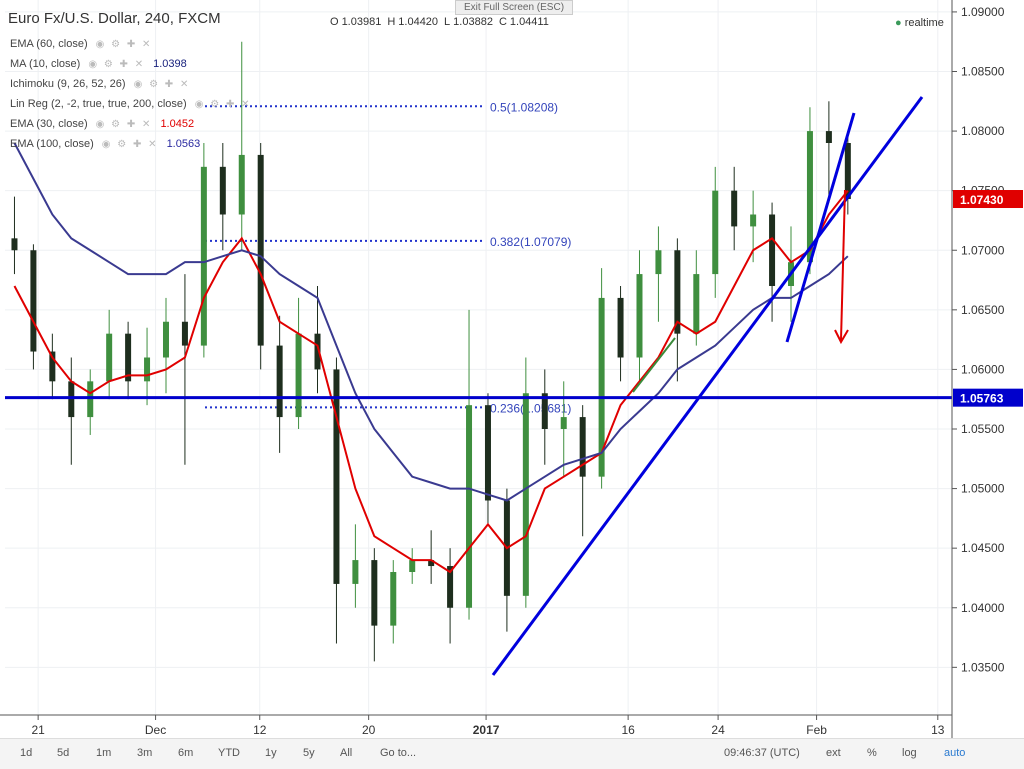 This screenshot has width=1024, height=769. I want to click on indicator-name: EMA (60, close), so click(49, 44).